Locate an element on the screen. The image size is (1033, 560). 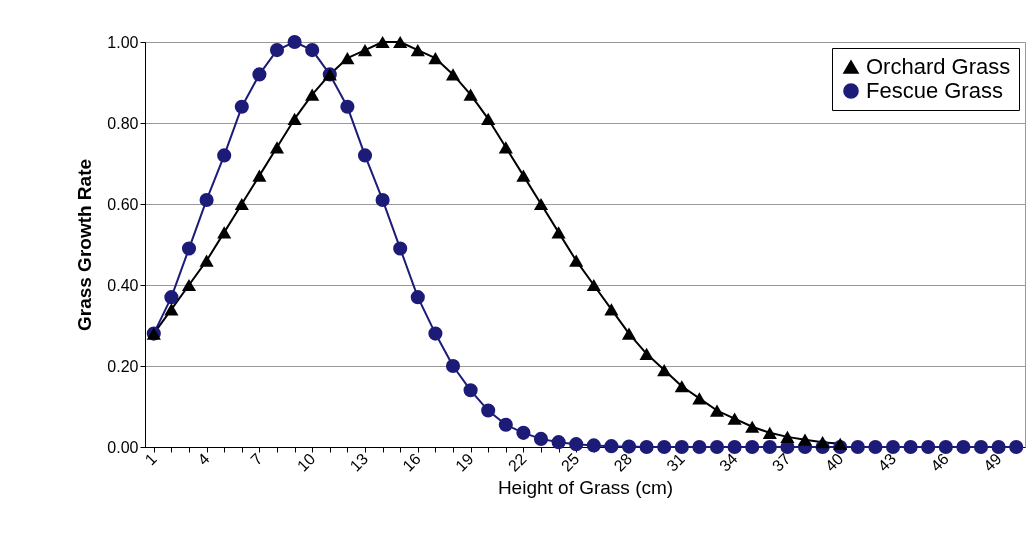
x-tick-label: 19 is located at coordinates (464, 462).